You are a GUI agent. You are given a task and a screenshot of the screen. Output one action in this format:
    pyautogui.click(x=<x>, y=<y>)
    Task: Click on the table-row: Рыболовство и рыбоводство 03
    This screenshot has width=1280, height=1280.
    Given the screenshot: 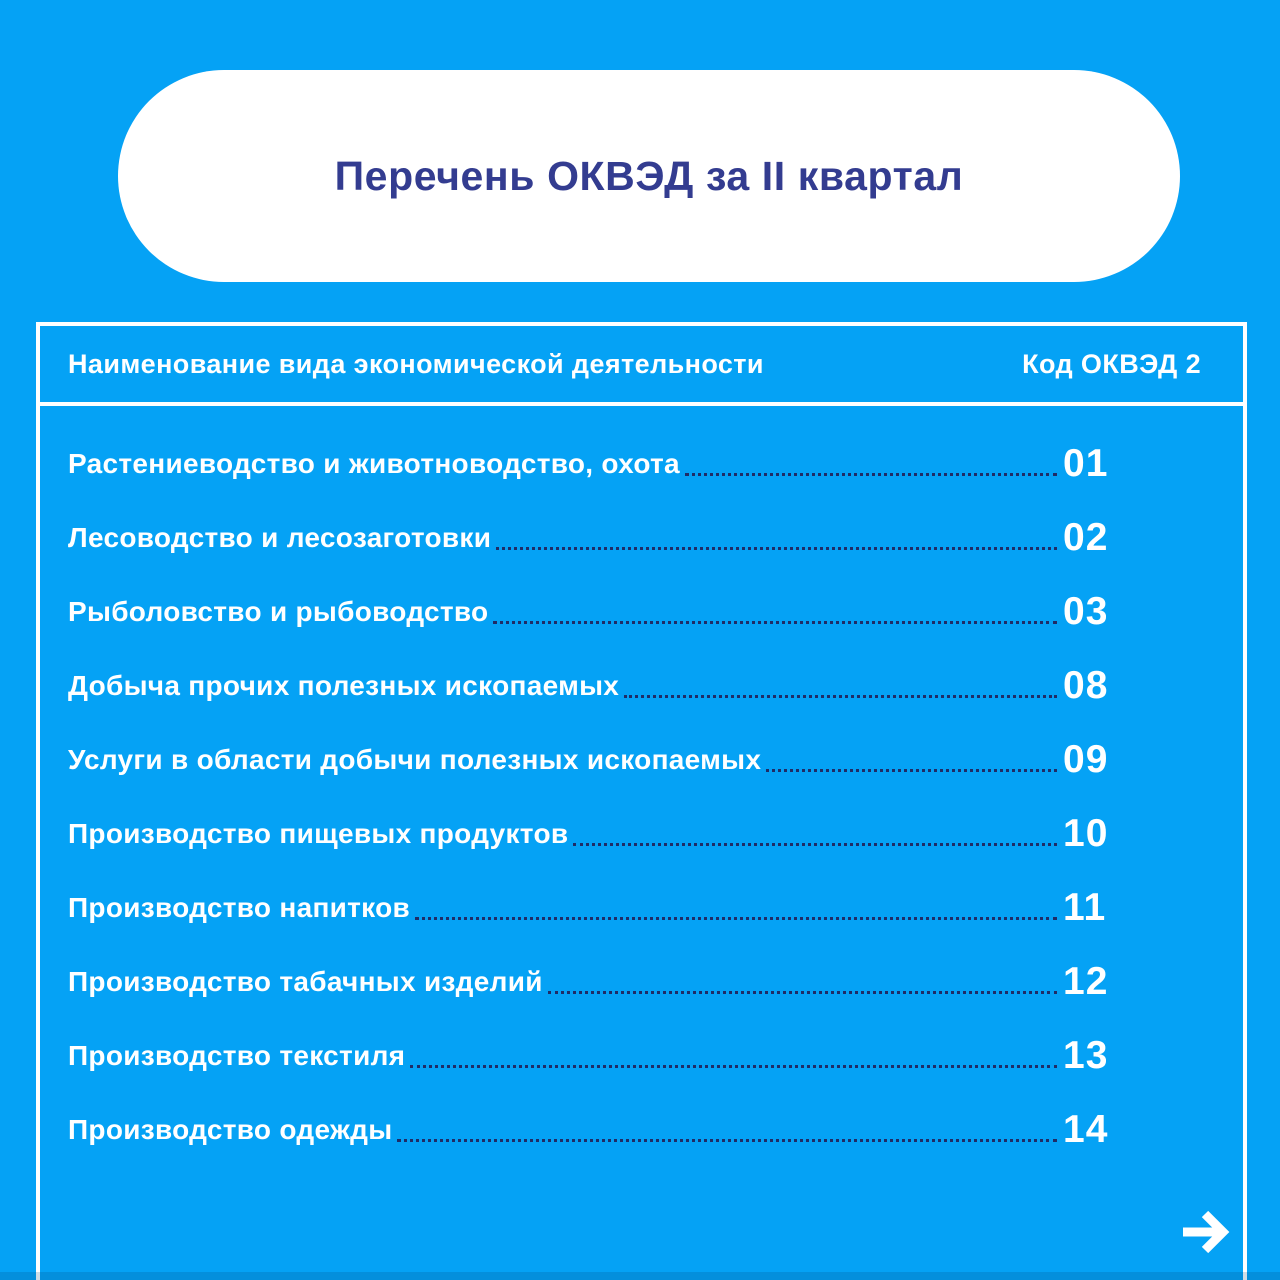 What is the action you would take?
    pyautogui.click(x=597, y=611)
    